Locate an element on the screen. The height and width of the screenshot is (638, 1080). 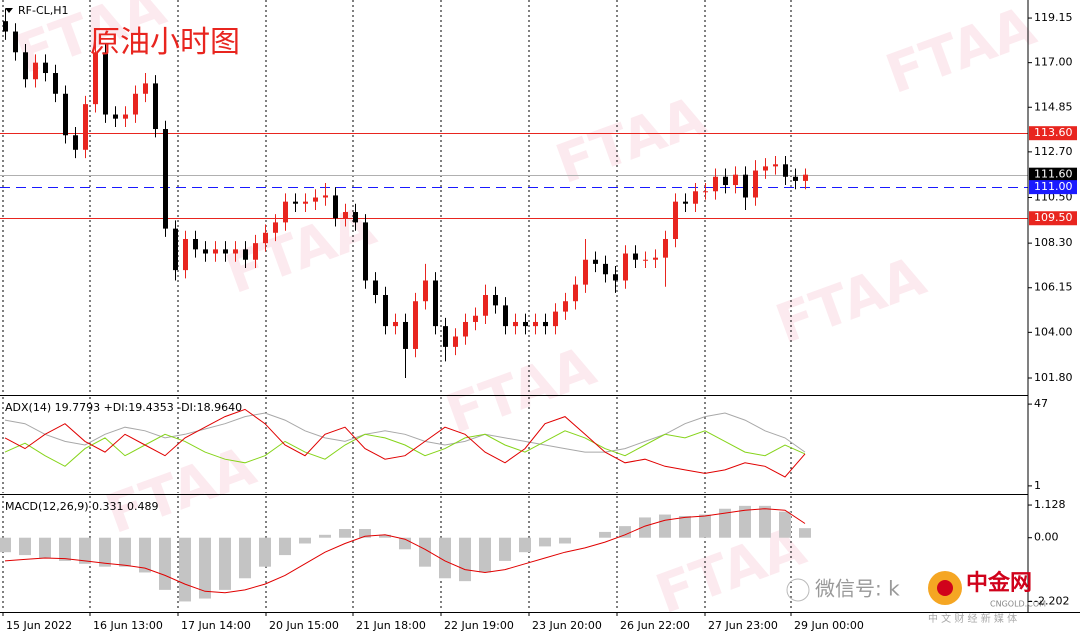
y-tick-label: -2.202 is located at coordinates (1051, 600).